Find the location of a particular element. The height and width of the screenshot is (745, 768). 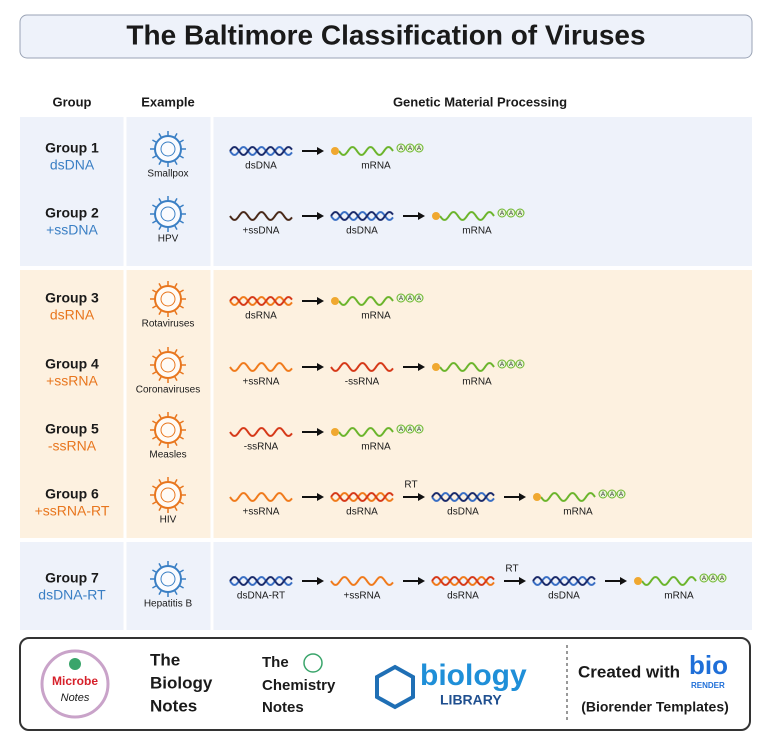

group-label: Group 3 is located at coordinates (72, 298).